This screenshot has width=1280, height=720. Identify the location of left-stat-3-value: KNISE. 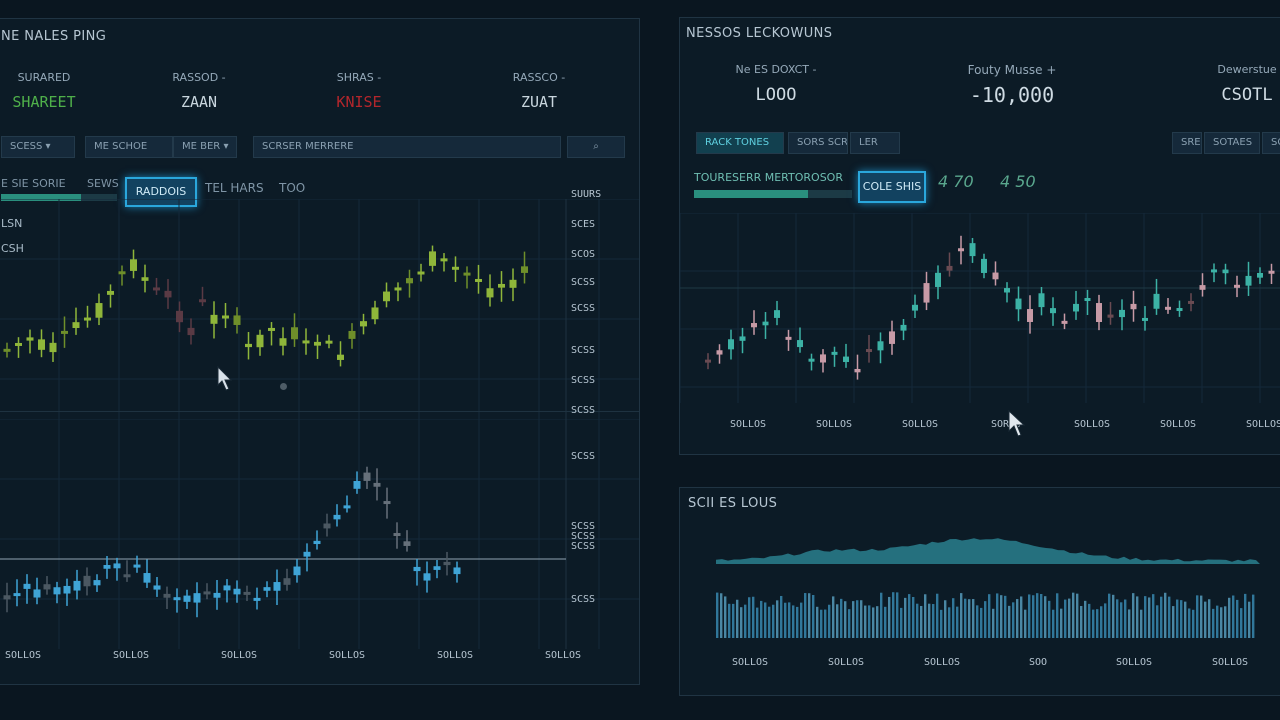
(359, 102).